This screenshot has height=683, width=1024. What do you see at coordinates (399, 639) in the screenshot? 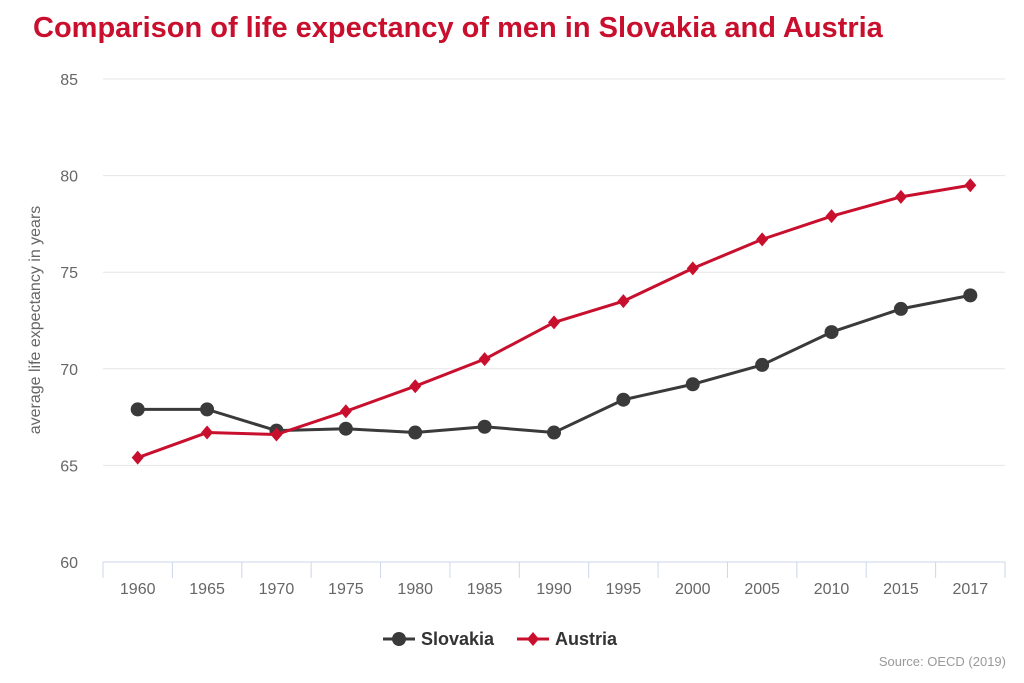
I see `legend-circle-icon` at bounding box center [399, 639].